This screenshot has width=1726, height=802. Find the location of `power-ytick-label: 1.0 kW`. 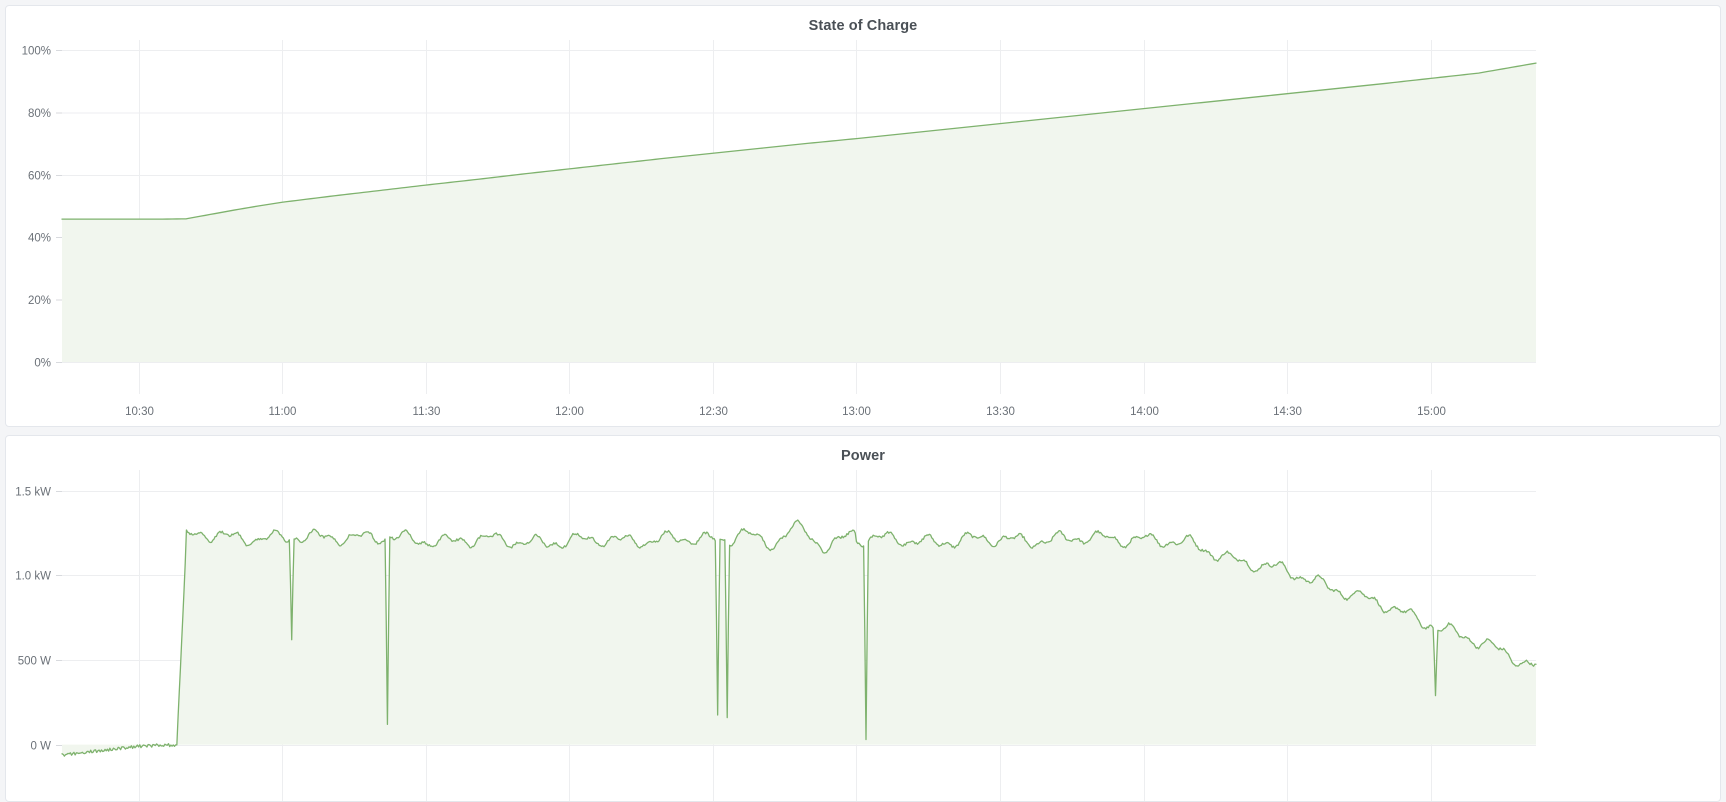

power-ytick-label: 1.0 kW is located at coordinates (33, 576).